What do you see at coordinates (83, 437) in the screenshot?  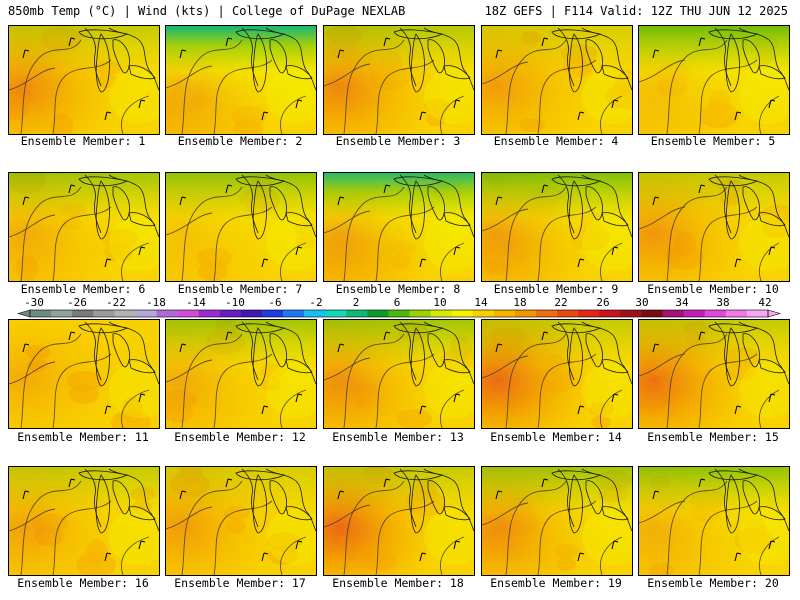 I see `ensemble-member-label: Ensemble Member: 11` at bounding box center [83, 437].